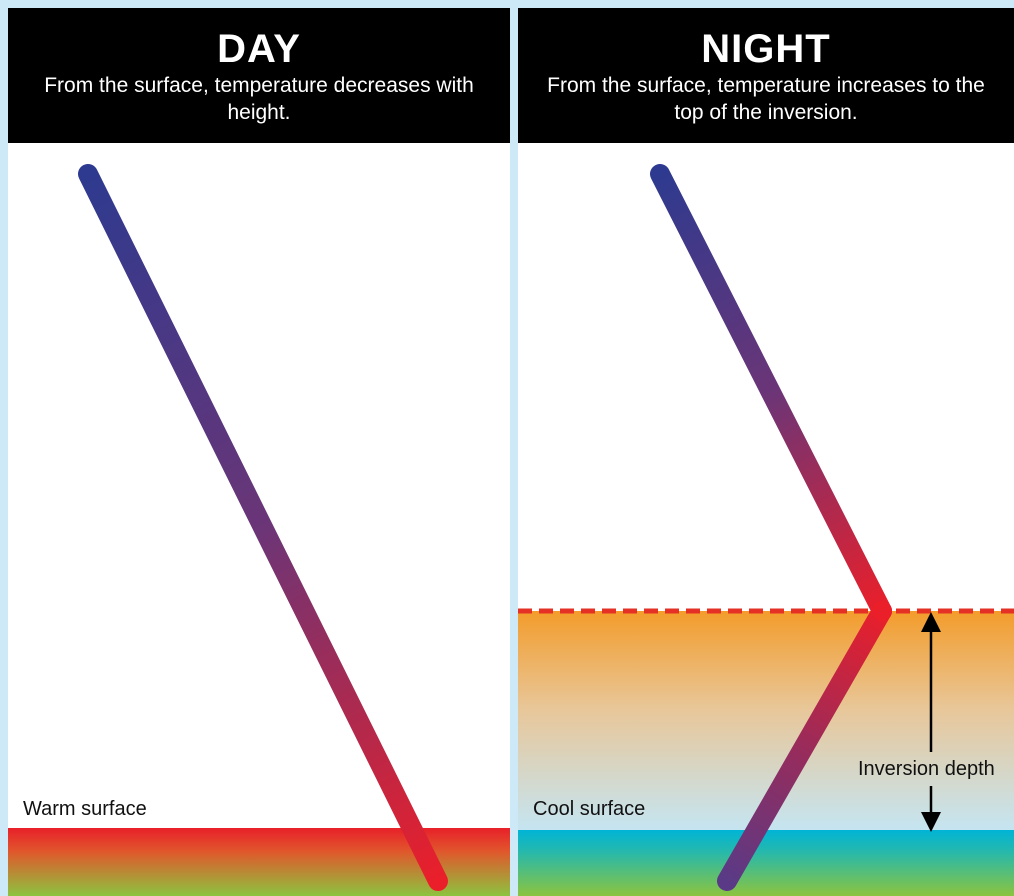 Image resolution: width=1014 pixels, height=896 pixels. I want to click on cool-surface-band, so click(766, 863).